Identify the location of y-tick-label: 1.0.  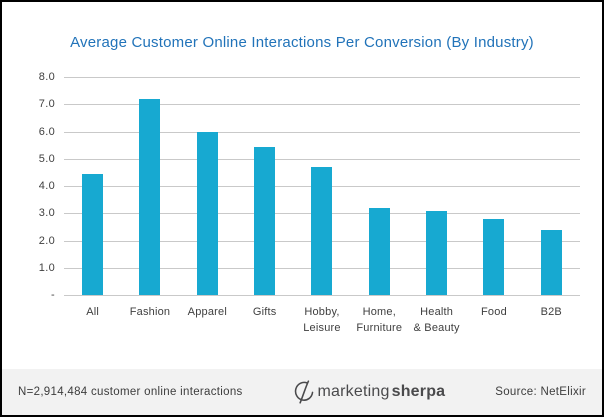
(46, 267).